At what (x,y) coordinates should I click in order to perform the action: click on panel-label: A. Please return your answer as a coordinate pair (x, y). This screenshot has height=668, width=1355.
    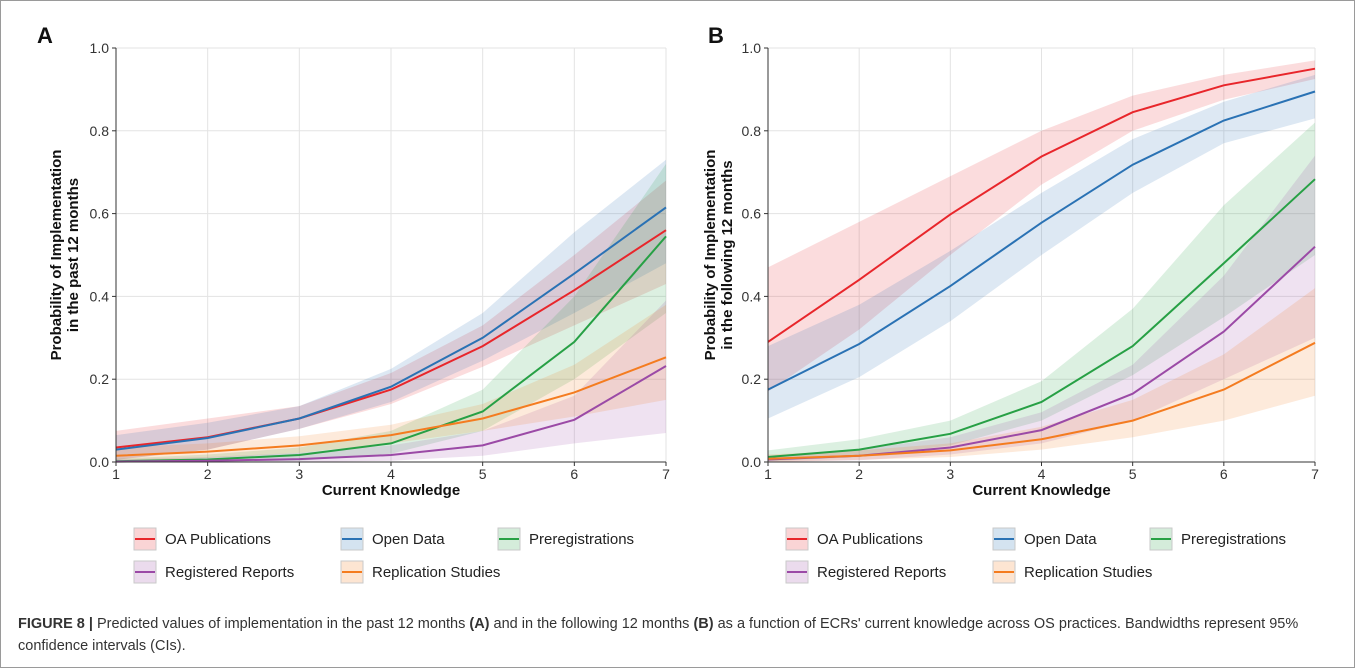
    Looking at the image, I should click on (45, 35).